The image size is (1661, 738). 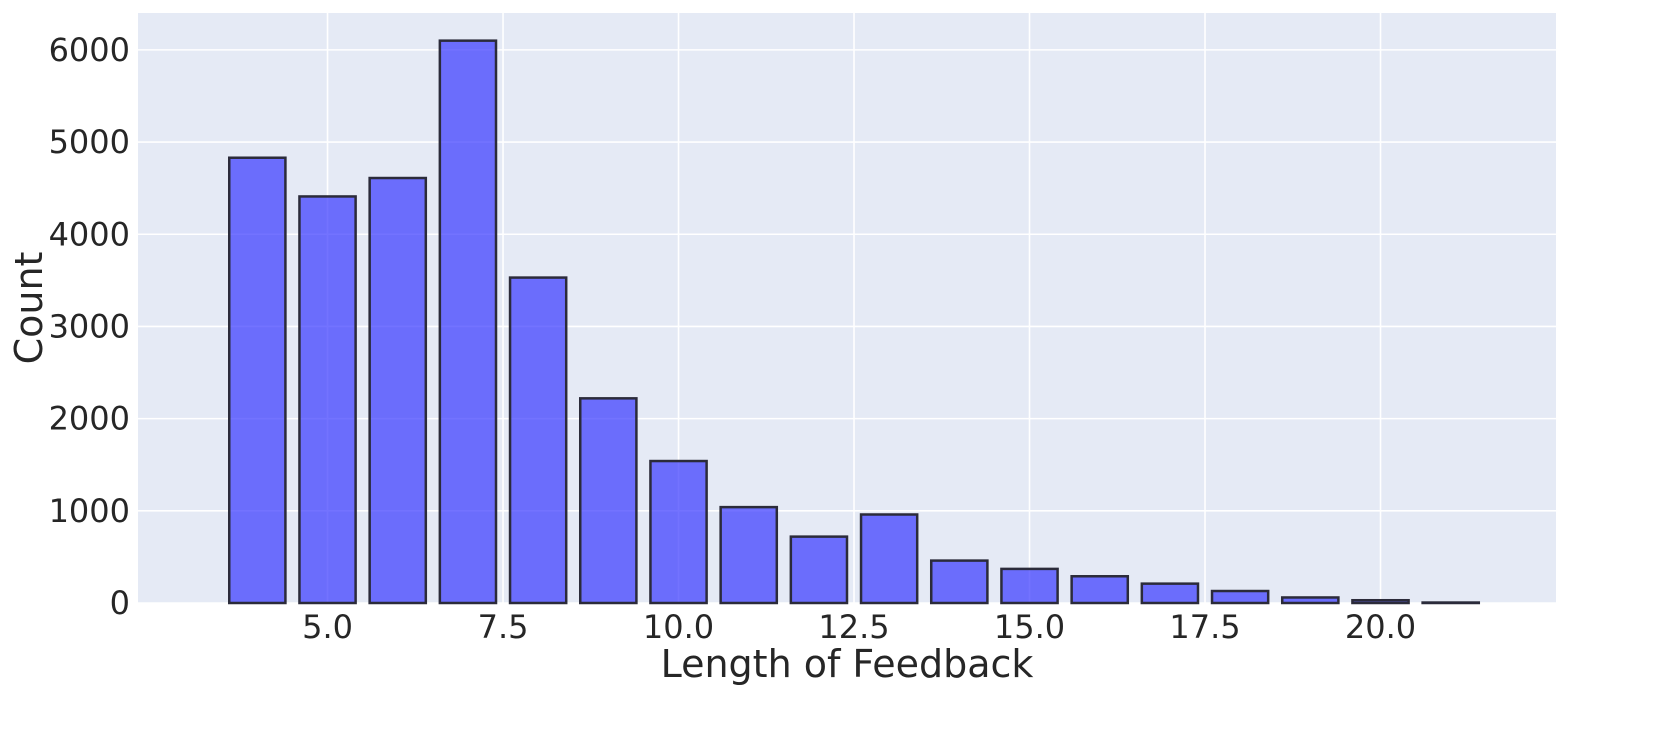 I want to click on y-tick-labels: 0 1000 2000 3000 4000 5000 6000, so click(x=89, y=326).